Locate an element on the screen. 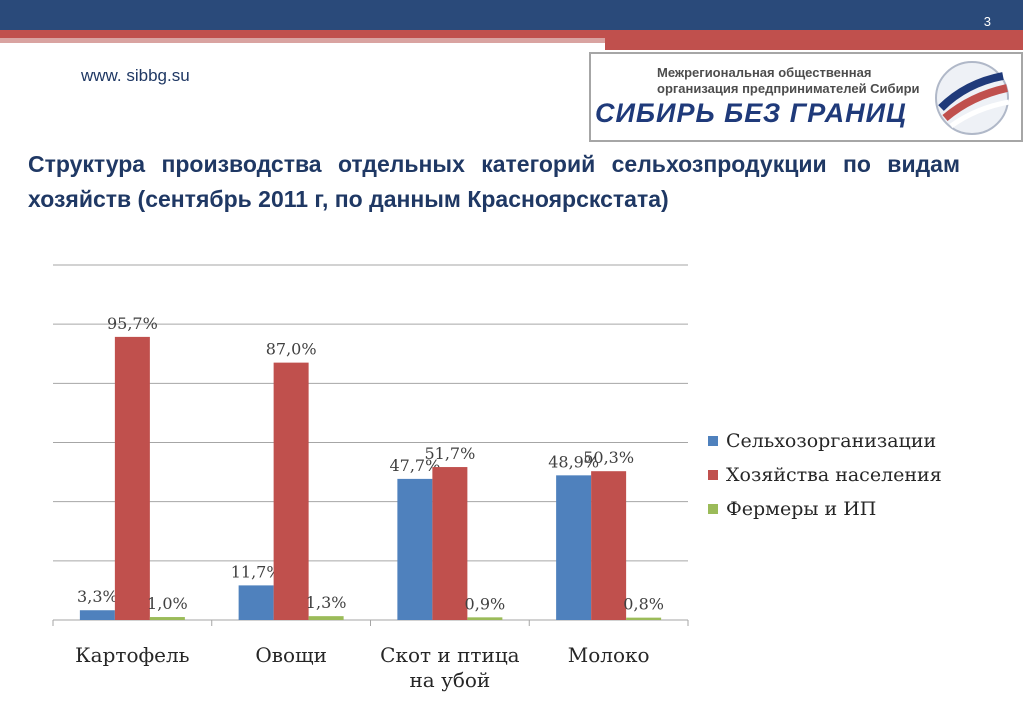  logo-name: СИБИРЬ БЕЗ ГРАНИЦ is located at coordinates (751, 113).